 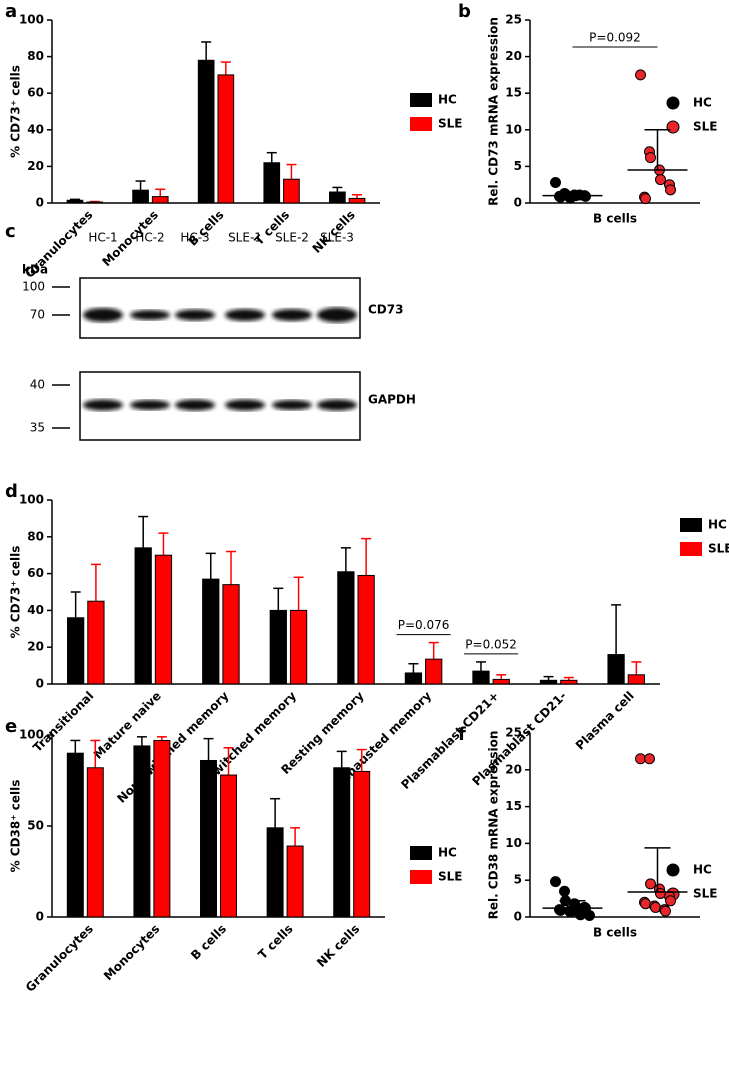 I want to click on marker-label: 100, so click(x=33, y=287).